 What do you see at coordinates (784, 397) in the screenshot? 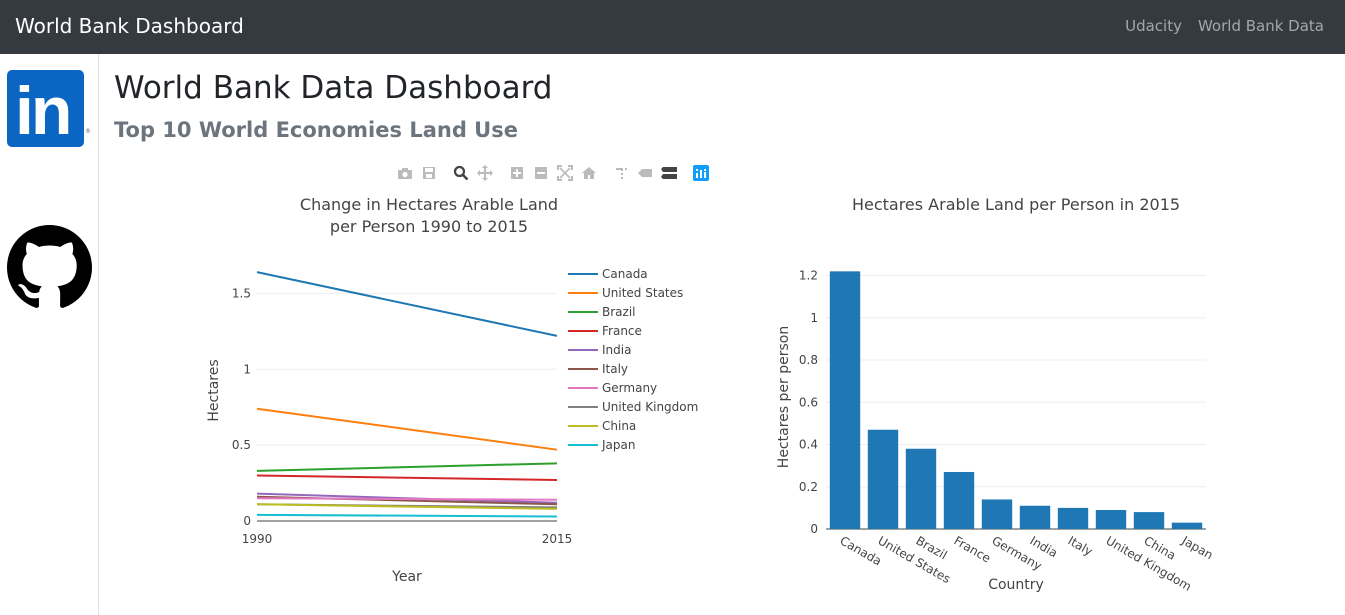
I see `y-axis-title: Hectares per person` at bounding box center [784, 397].